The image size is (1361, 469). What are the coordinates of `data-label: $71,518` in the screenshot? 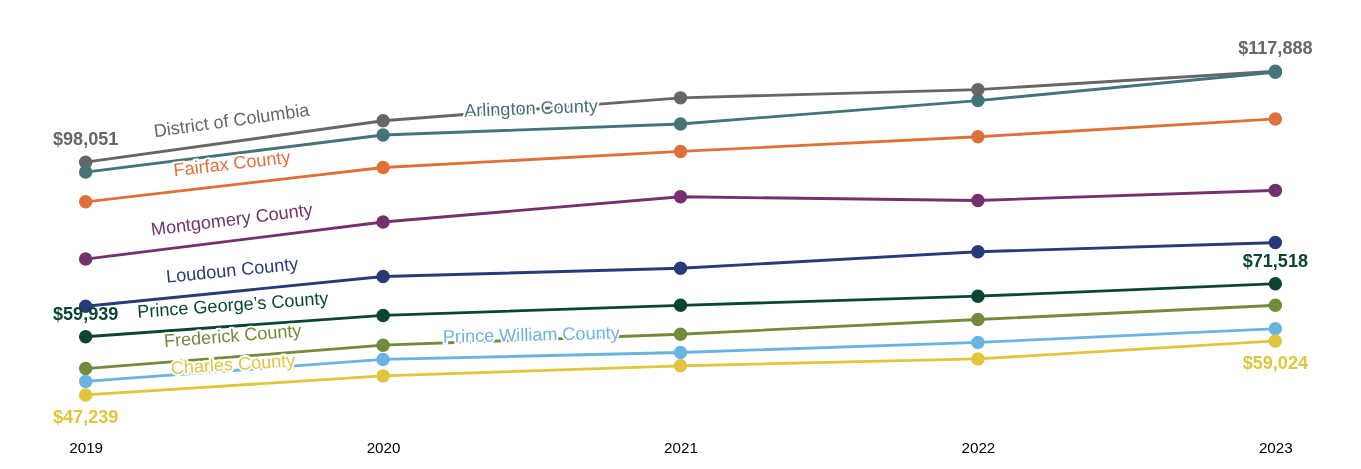 It's located at (1275, 260).